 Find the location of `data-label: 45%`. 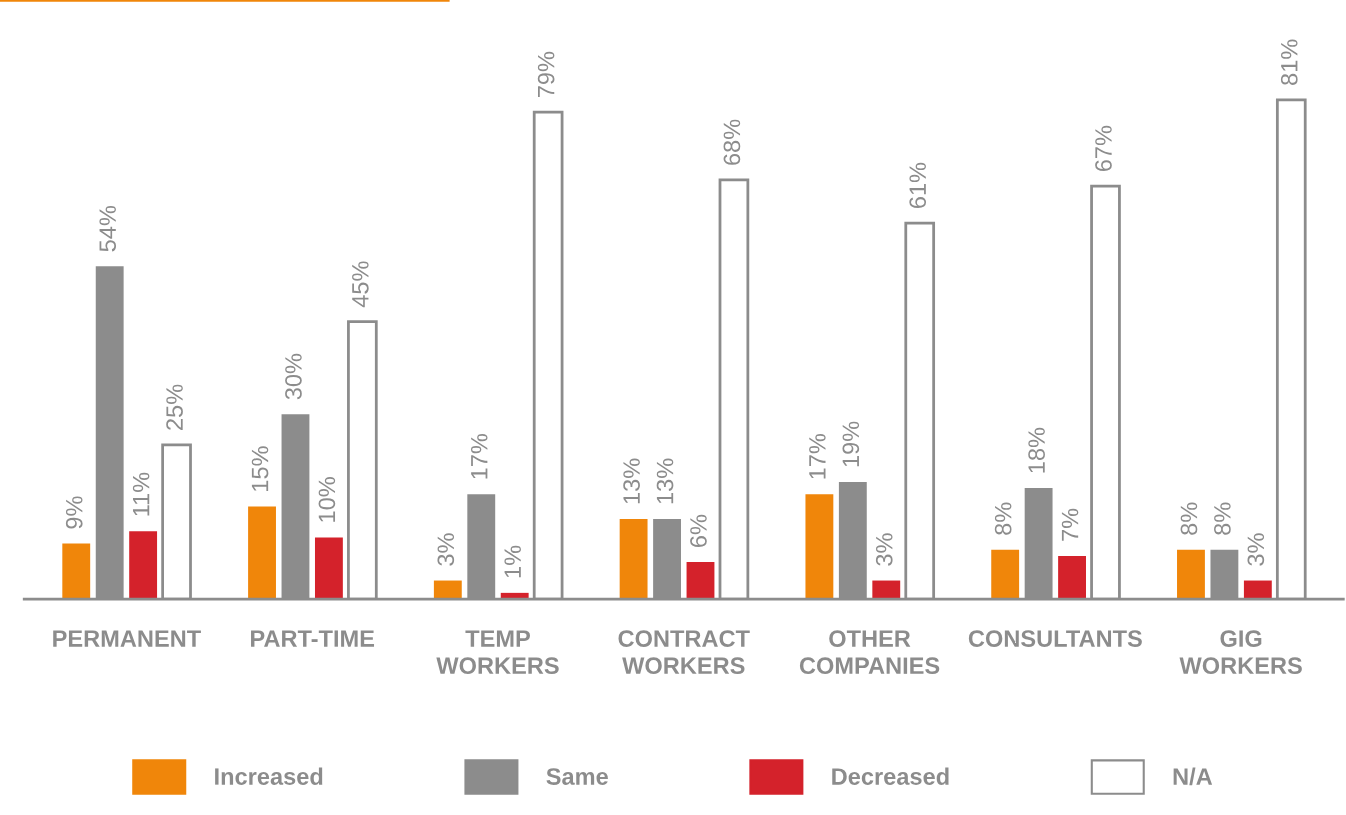

data-label: 45% is located at coordinates (360, 284).